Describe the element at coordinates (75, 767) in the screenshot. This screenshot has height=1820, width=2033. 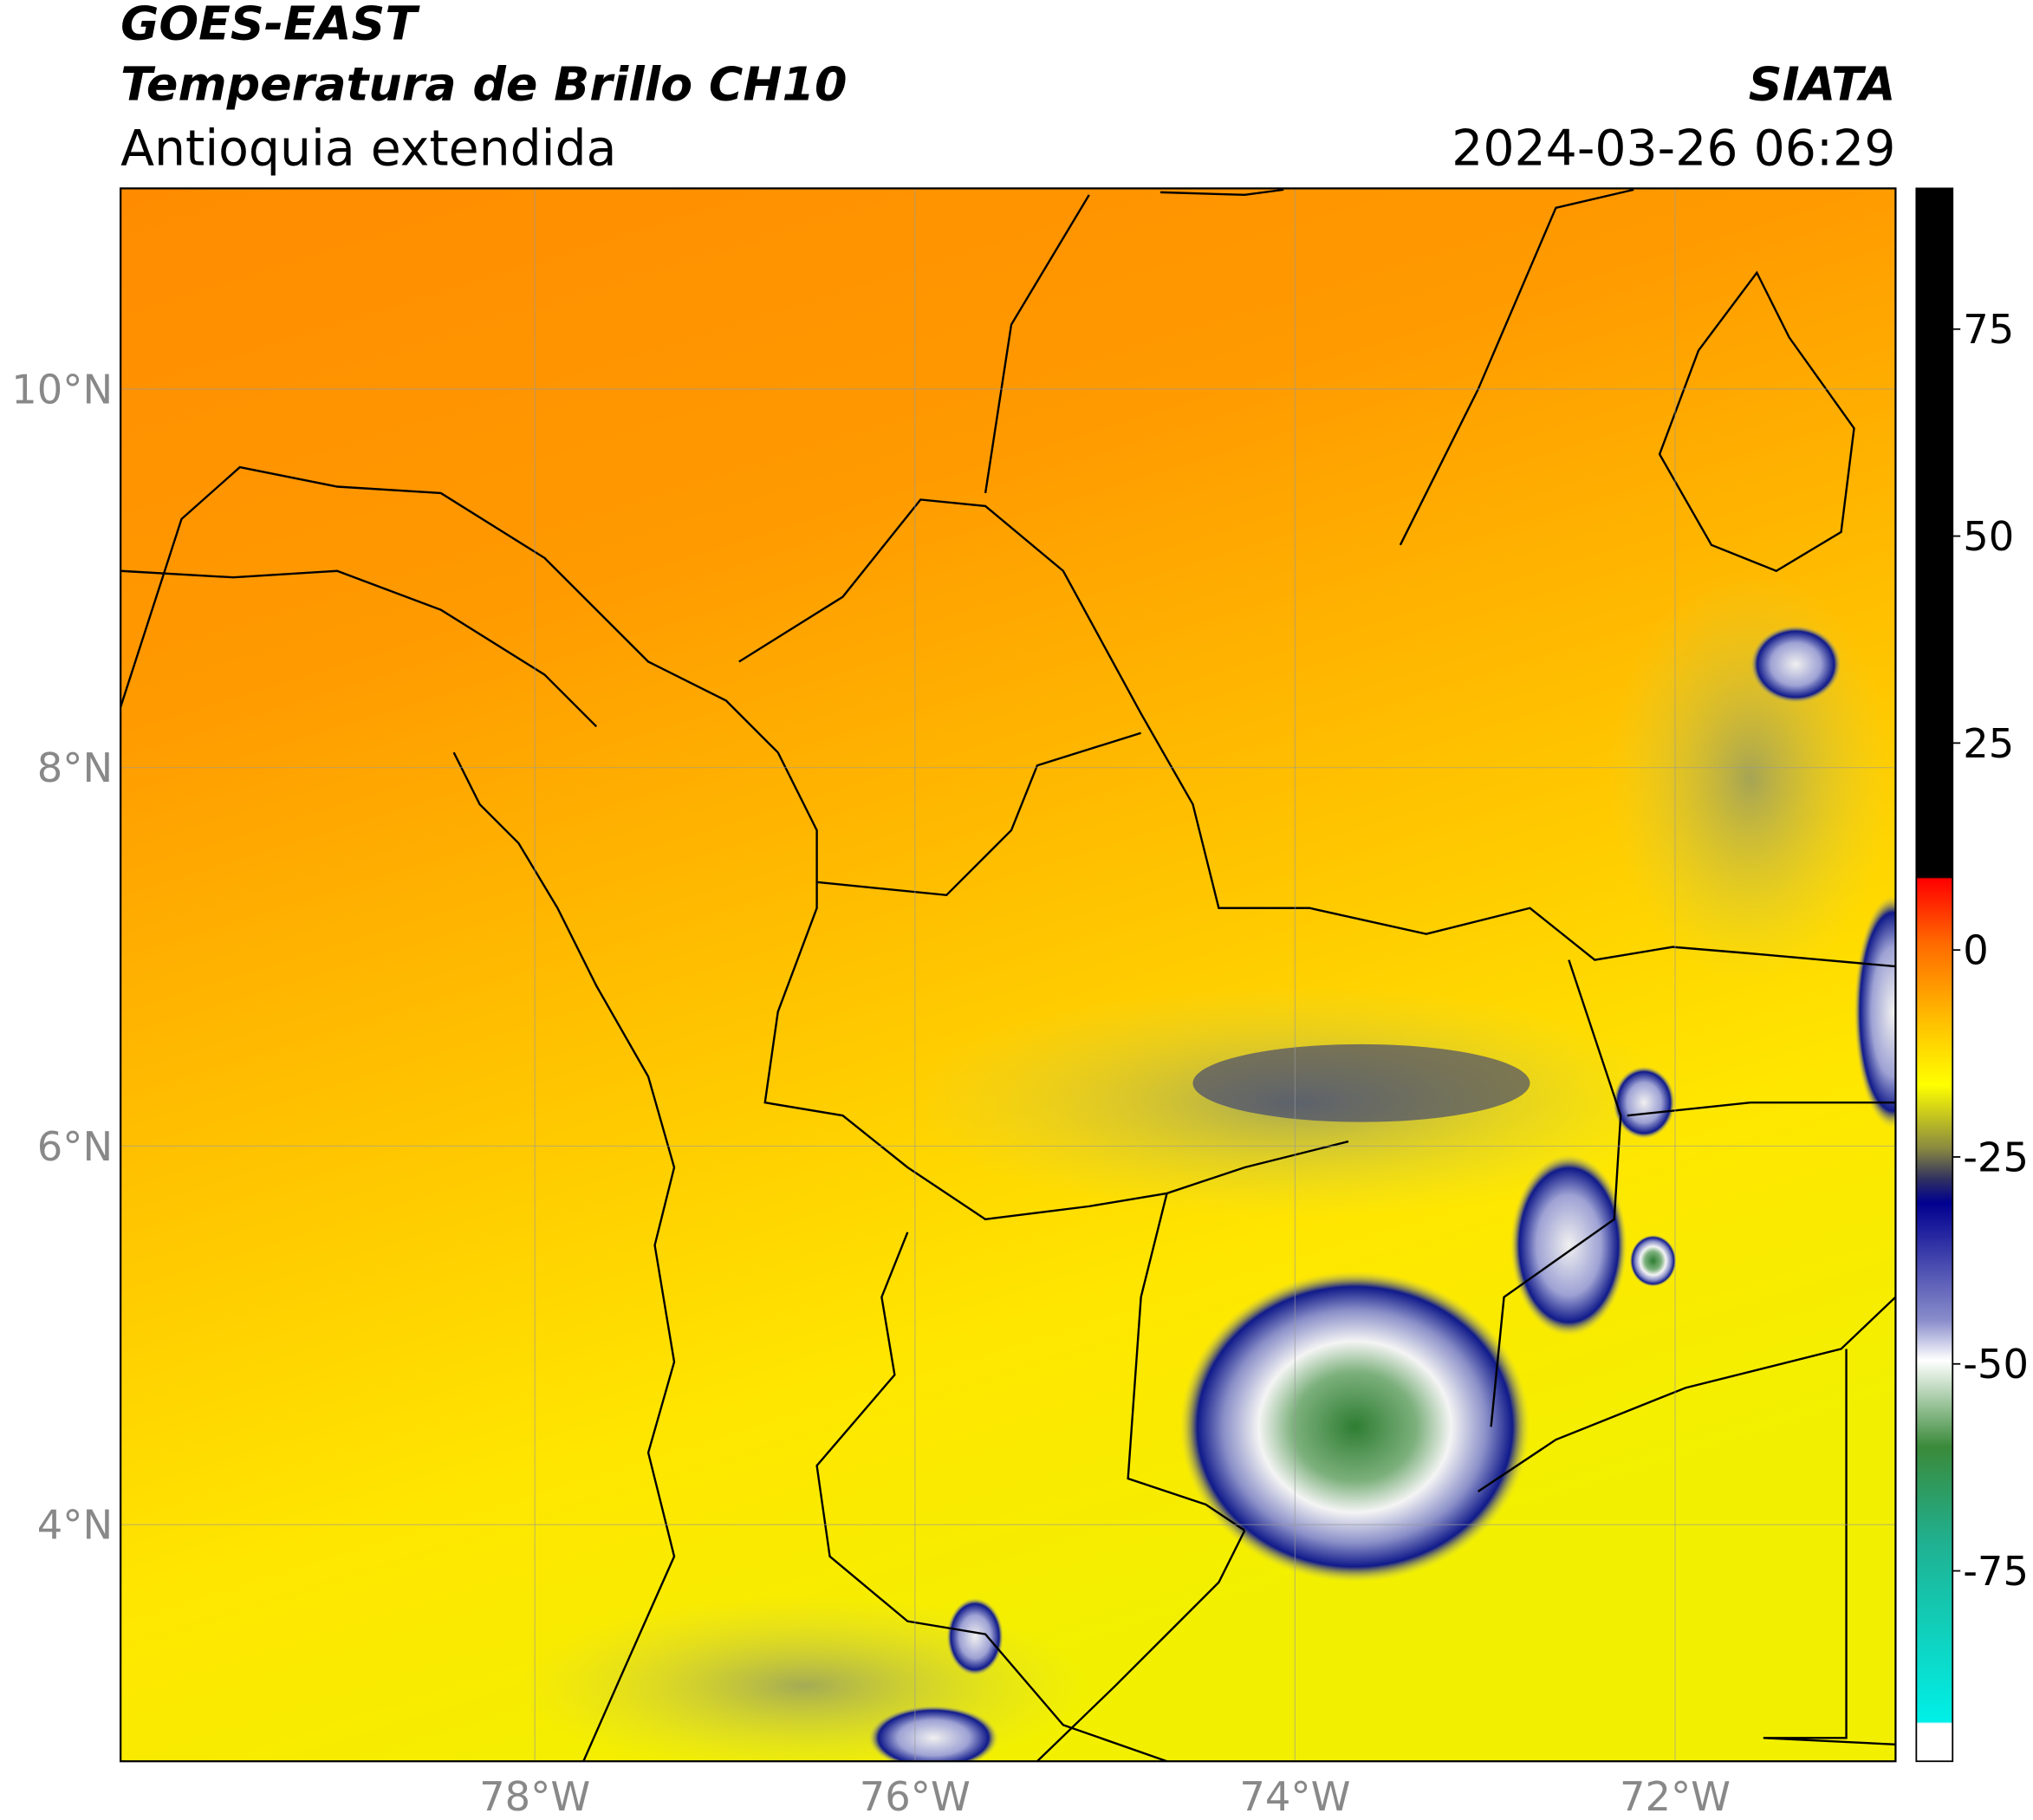
I see `lat-tick-label: 8°N` at that location.